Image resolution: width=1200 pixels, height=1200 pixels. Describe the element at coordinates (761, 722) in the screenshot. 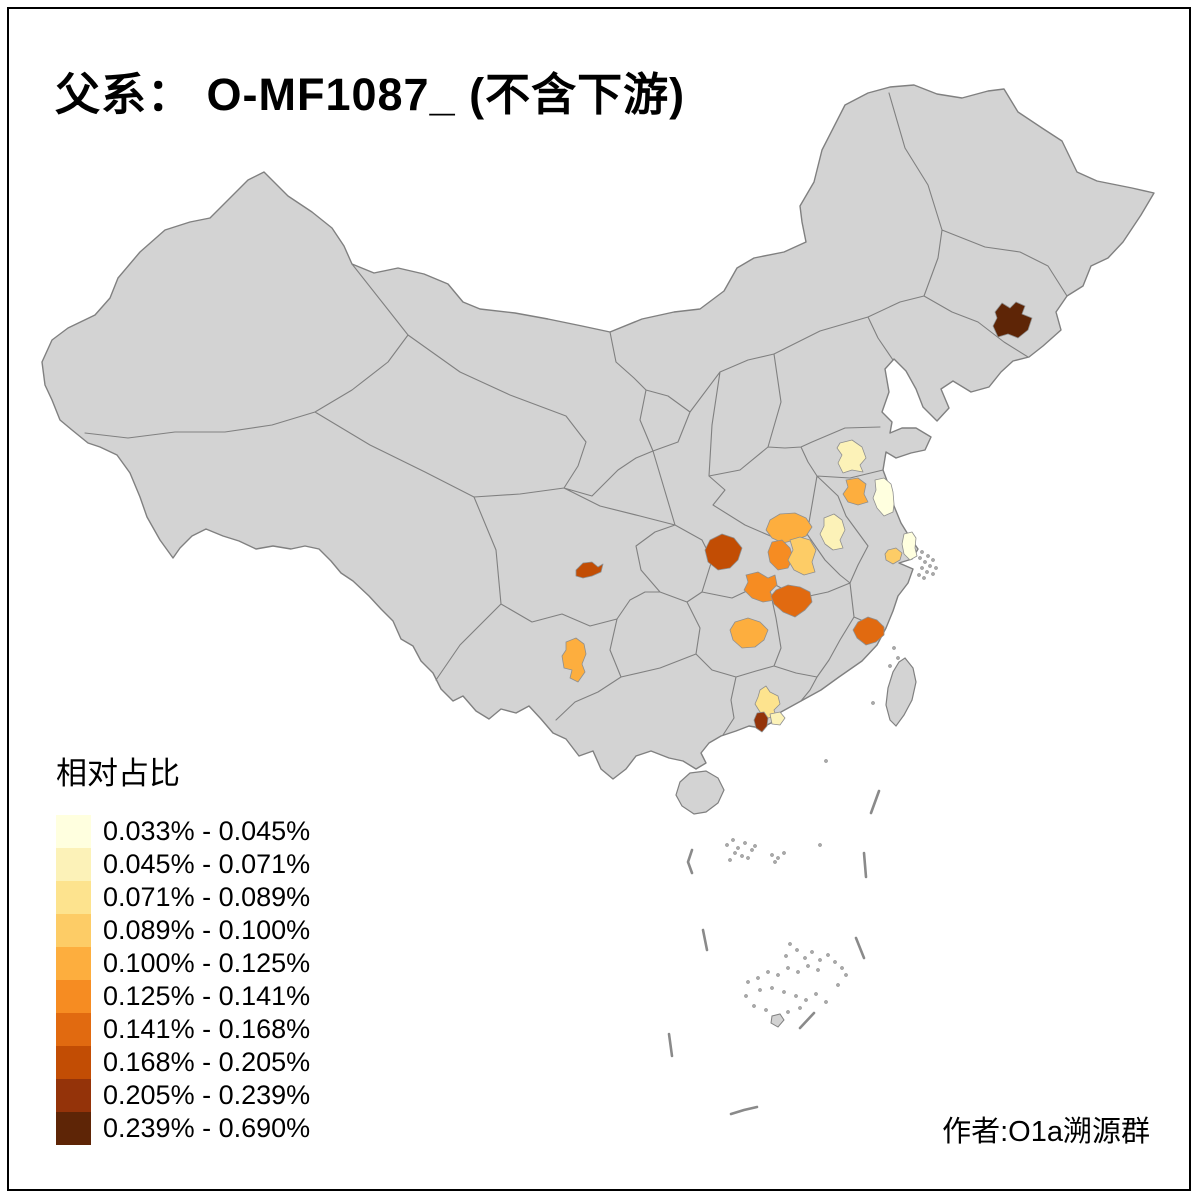

I see `region-guangdong-pearl-dark` at that location.